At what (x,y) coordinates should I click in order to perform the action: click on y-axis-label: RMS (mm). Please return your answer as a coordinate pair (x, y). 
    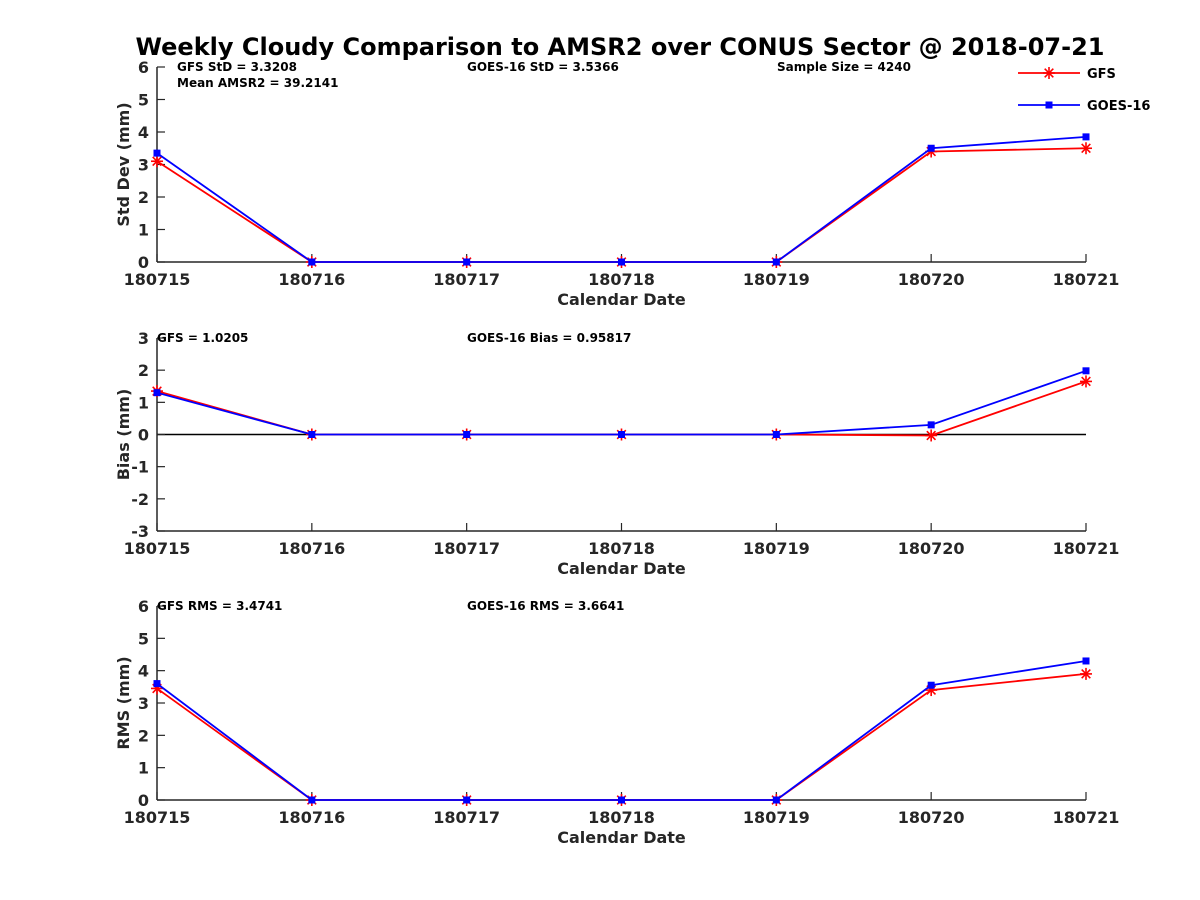
    Looking at the image, I should click on (123, 702).